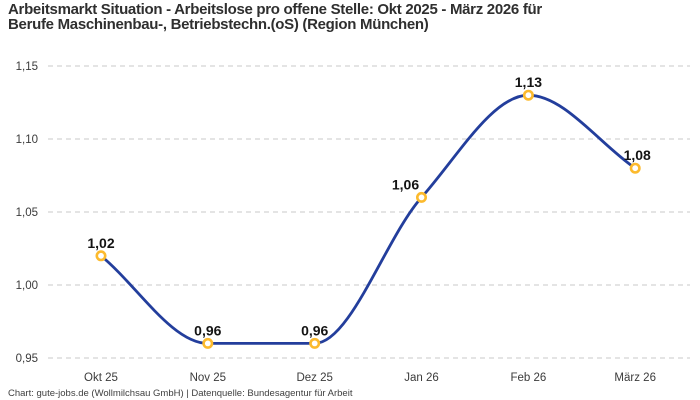 The height and width of the screenshot is (400, 700). Describe the element at coordinates (101, 378) in the screenshot. I see `x-axis-tick-label: Okt 25` at that location.